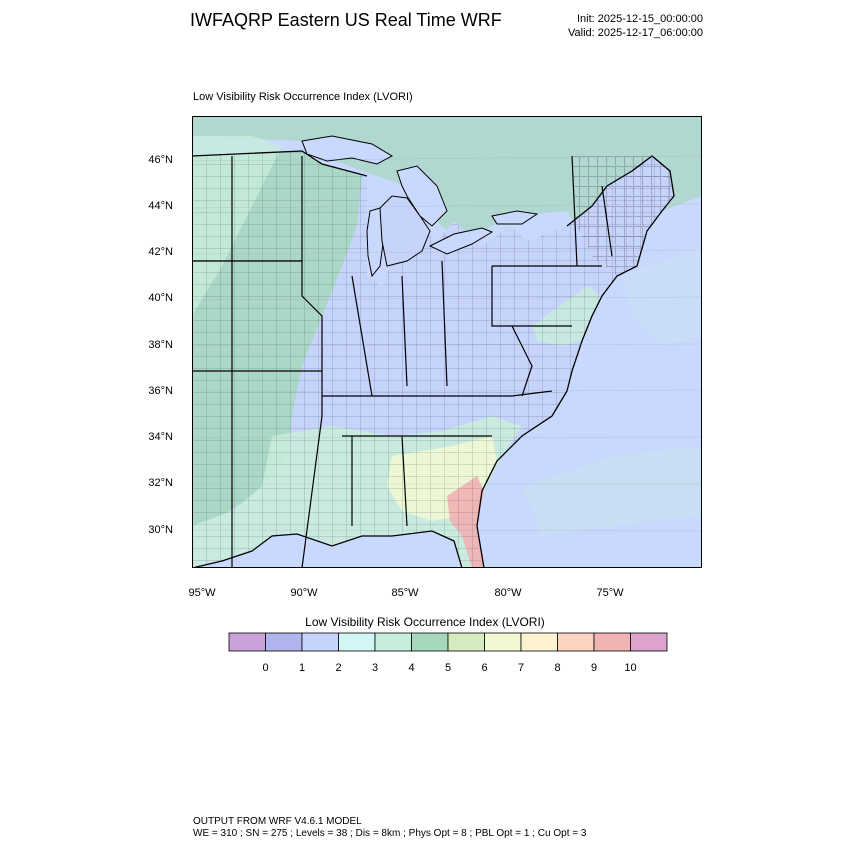 This screenshot has height=850, width=850. What do you see at coordinates (422, 196) in the screenshot?
I see `lake-huron` at bounding box center [422, 196].